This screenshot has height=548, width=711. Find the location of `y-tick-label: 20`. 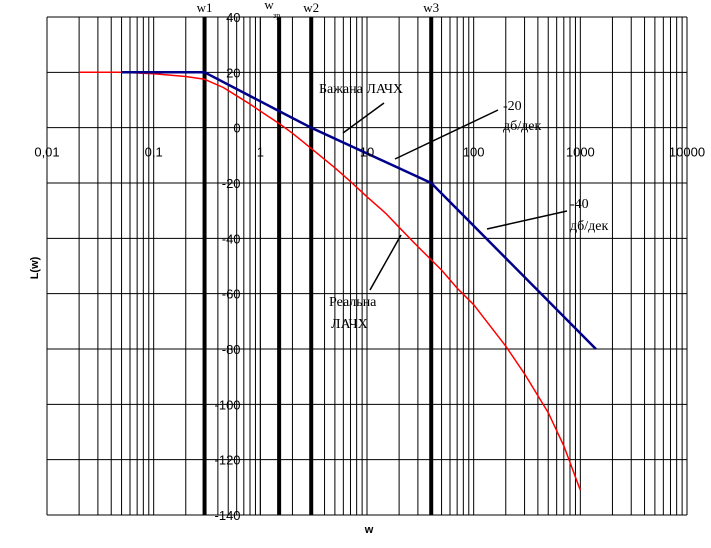

y-tick-label: 20 is located at coordinates (233, 72).